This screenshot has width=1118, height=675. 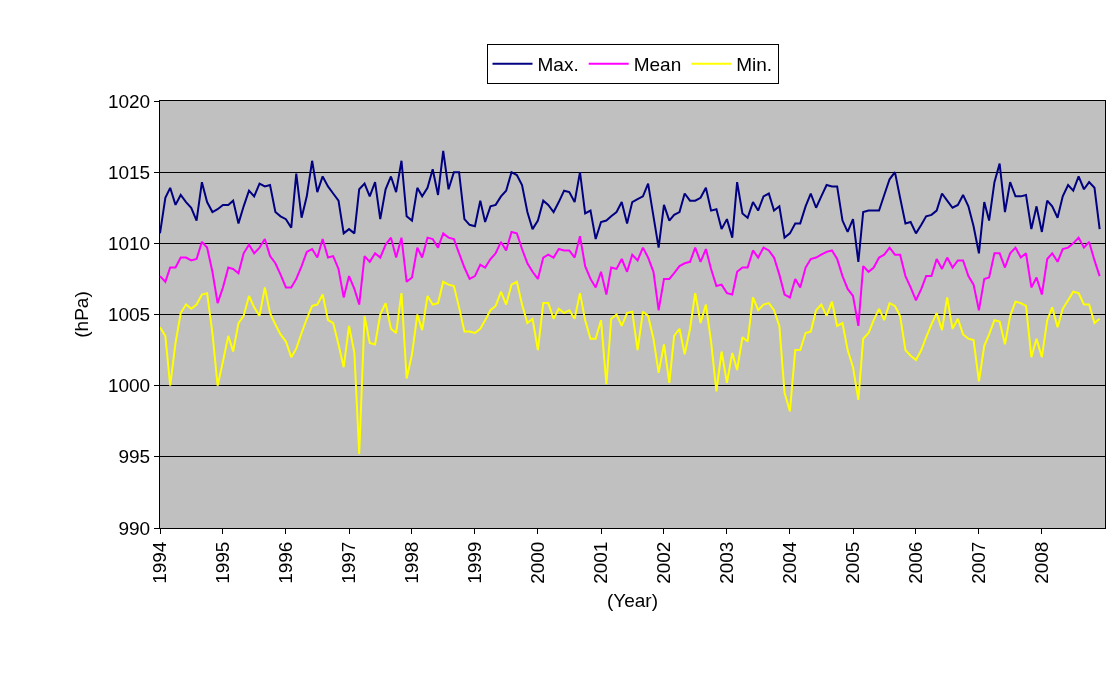 What do you see at coordinates (754, 65) in the screenshot?
I see `legend-label: Min.` at bounding box center [754, 65].